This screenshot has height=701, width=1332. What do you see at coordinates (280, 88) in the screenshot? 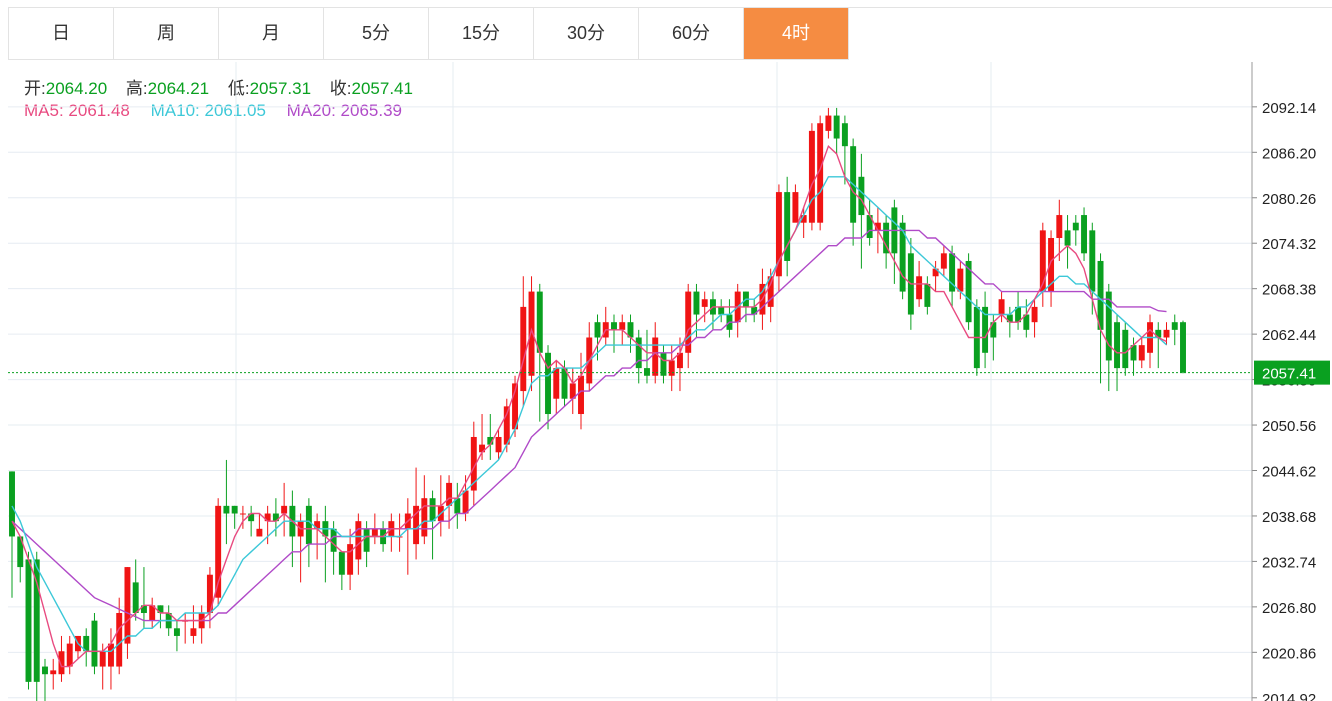
I see `low-value: 2057.31` at bounding box center [280, 88].